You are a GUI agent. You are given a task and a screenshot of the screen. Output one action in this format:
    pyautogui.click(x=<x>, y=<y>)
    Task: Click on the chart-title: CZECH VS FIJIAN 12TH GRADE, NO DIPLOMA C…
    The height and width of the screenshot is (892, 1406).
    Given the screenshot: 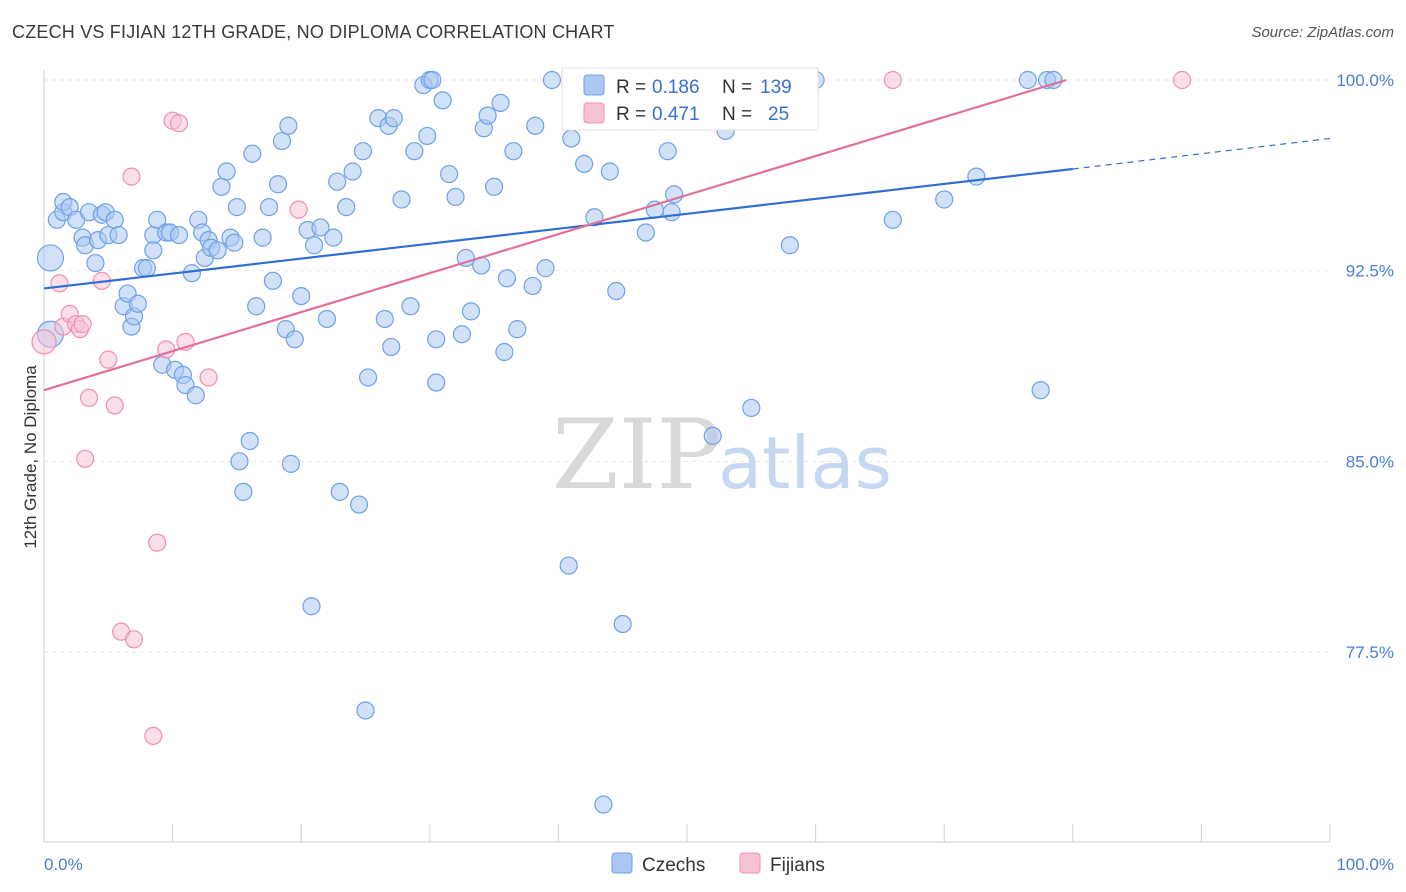 What is the action you would take?
    pyautogui.click(x=313, y=32)
    